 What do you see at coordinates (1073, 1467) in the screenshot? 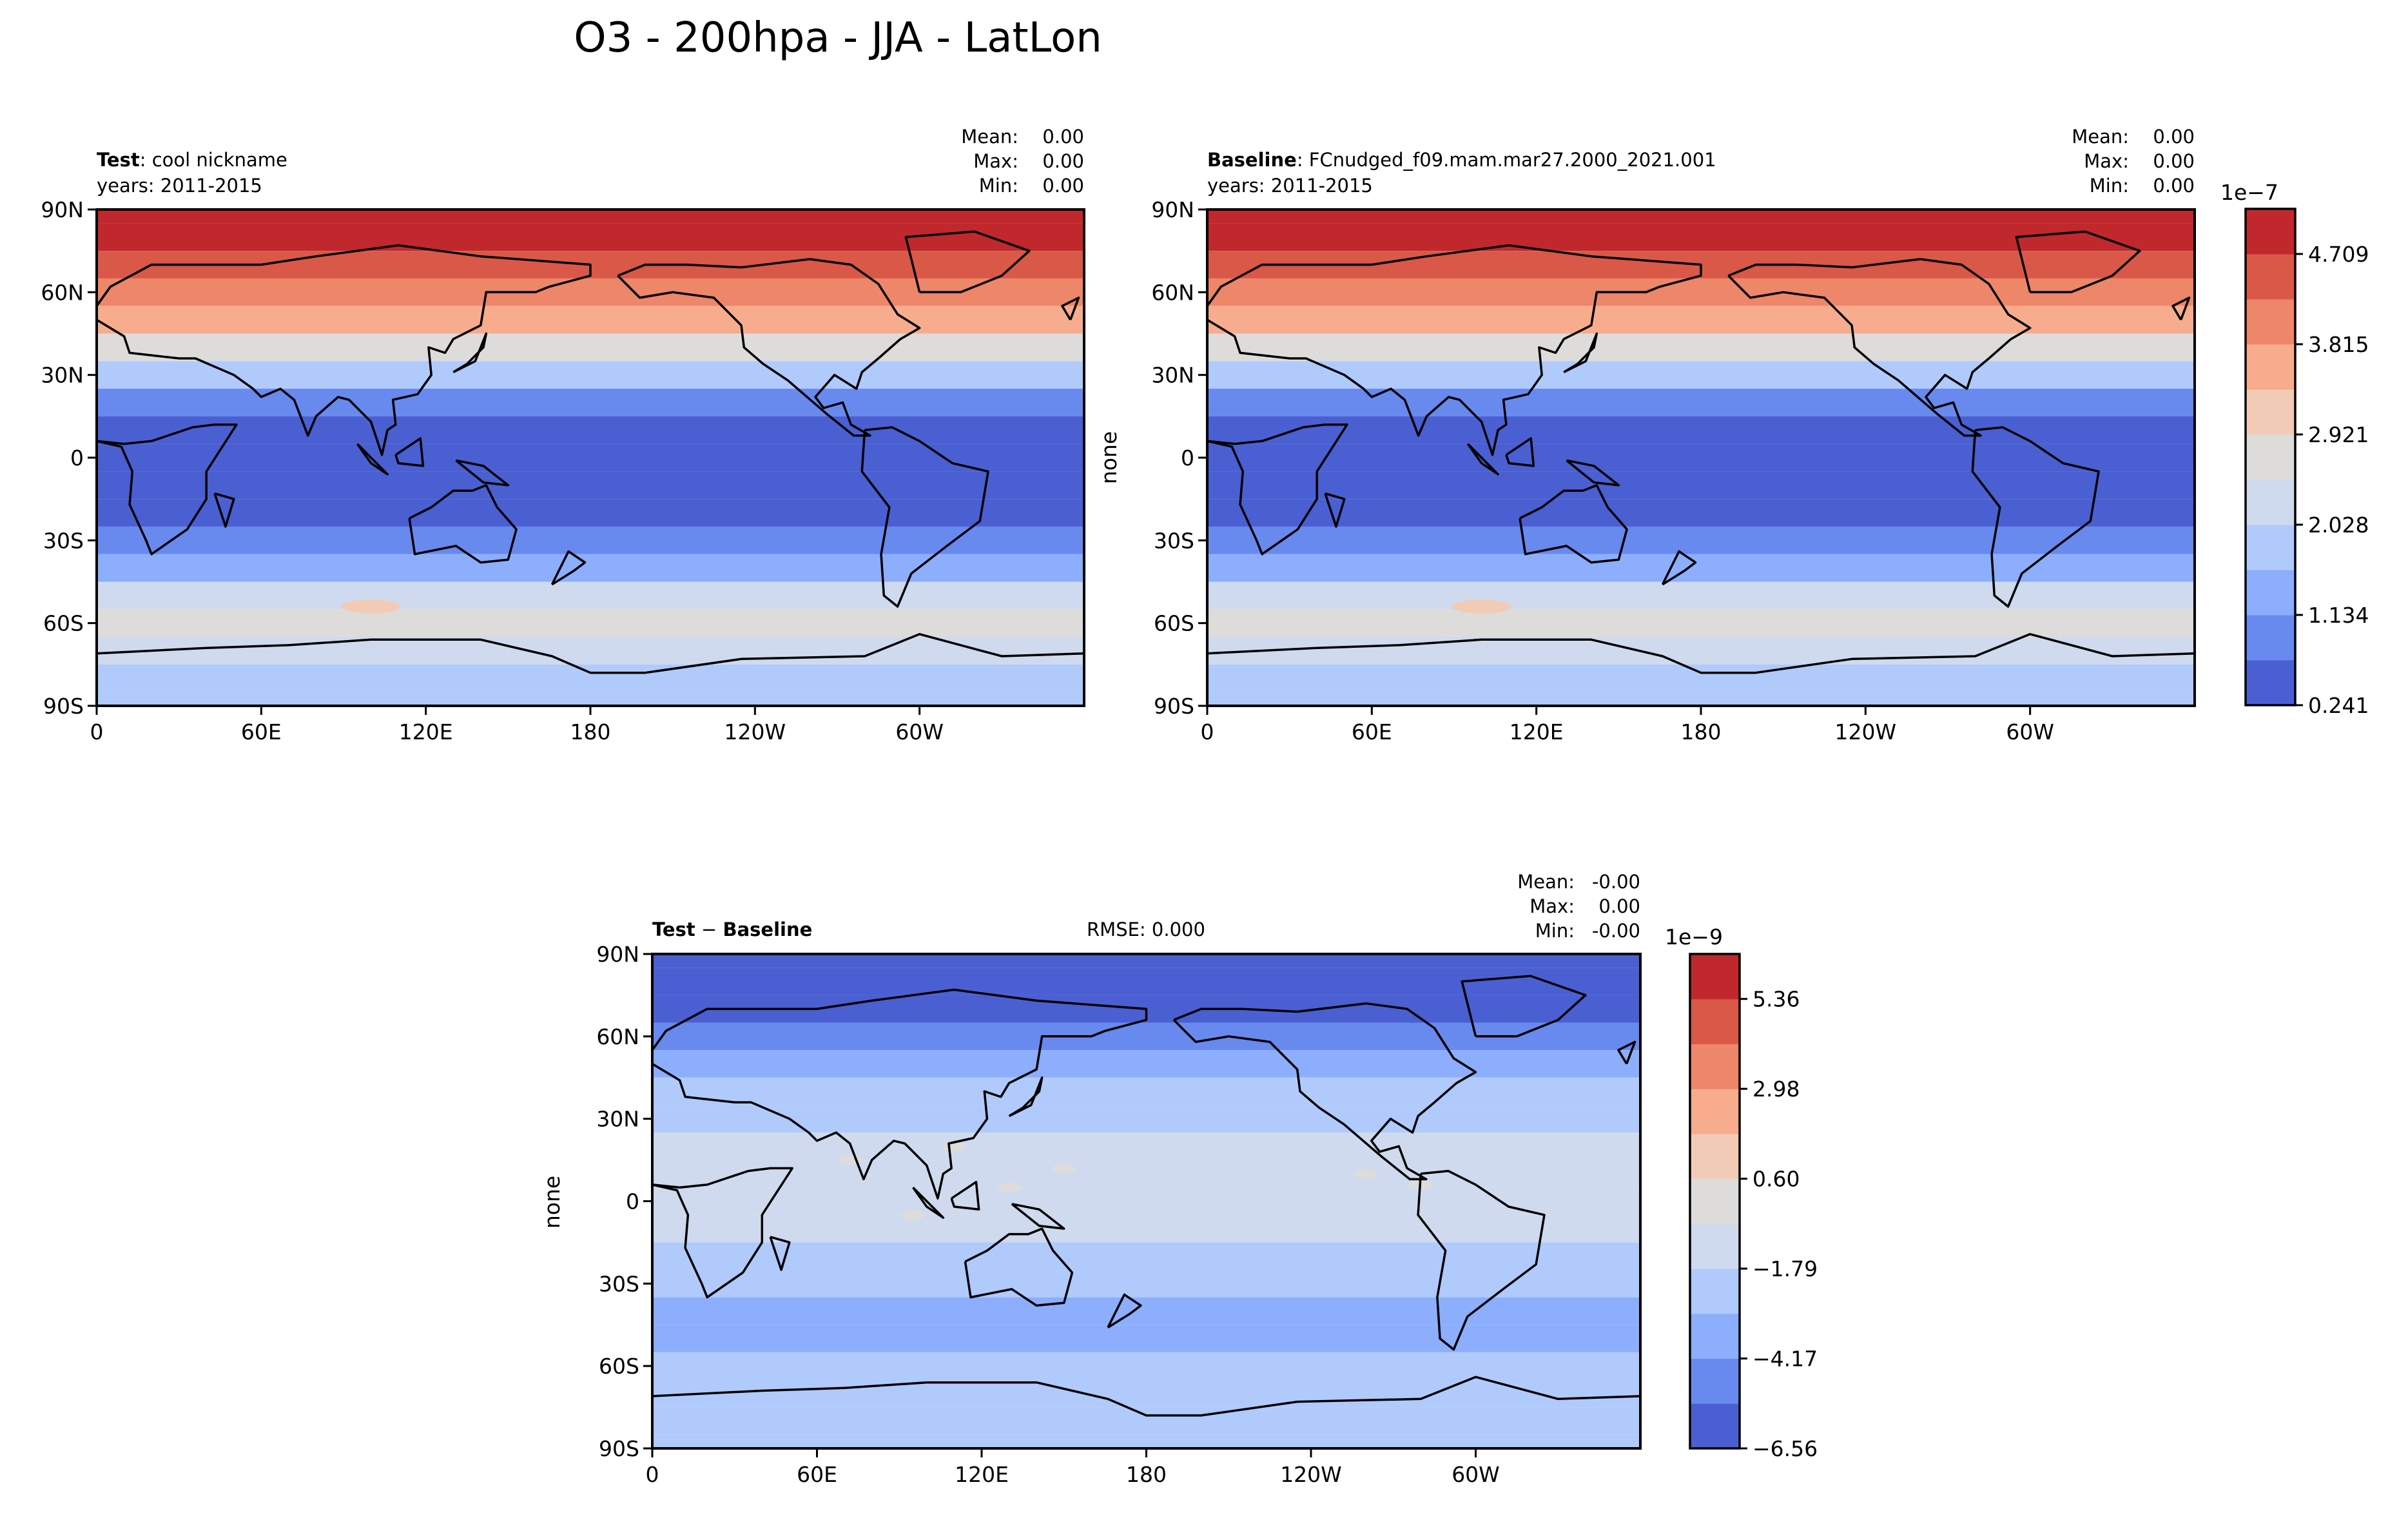
I see `x-axis: 0 60E 120E 180 120W 60W` at bounding box center [1073, 1467].